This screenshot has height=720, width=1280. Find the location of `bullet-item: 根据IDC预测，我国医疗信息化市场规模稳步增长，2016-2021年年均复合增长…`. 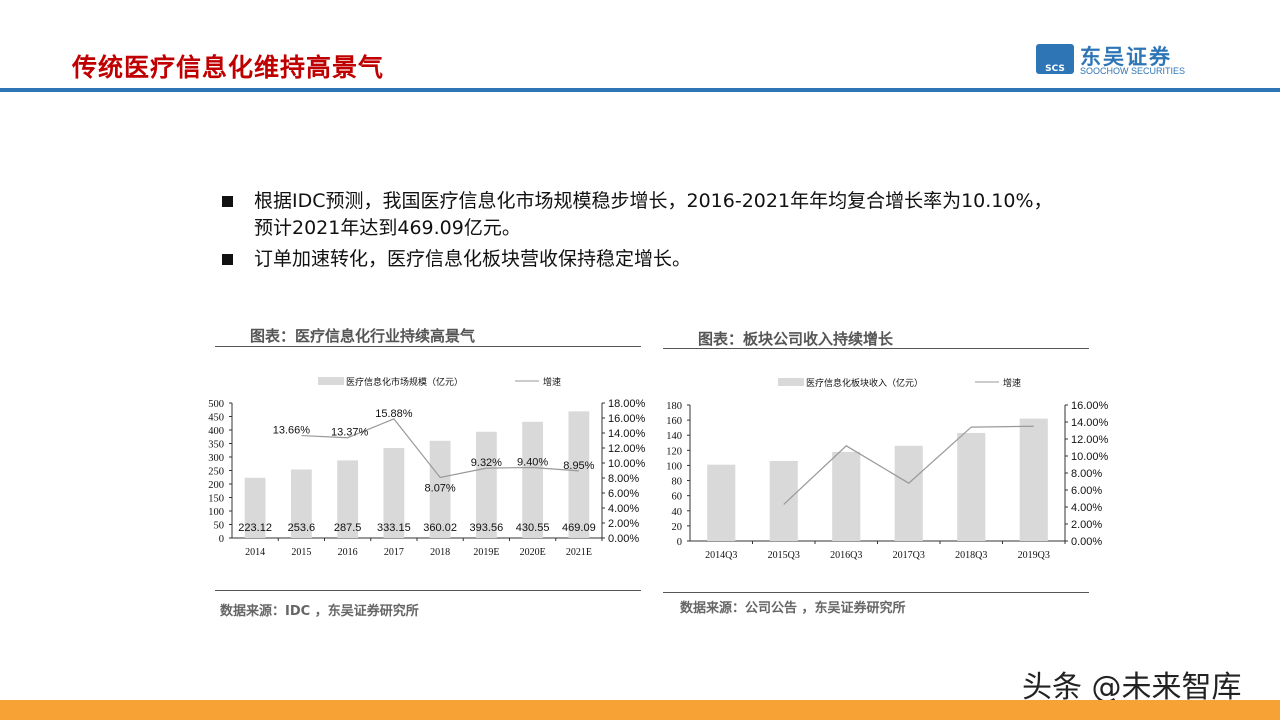

bullet-item: 根据IDC预测，我国医疗信息化市场规模稳步增长，2016-2021年年均复合增长… is located at coordinates (642, 215).